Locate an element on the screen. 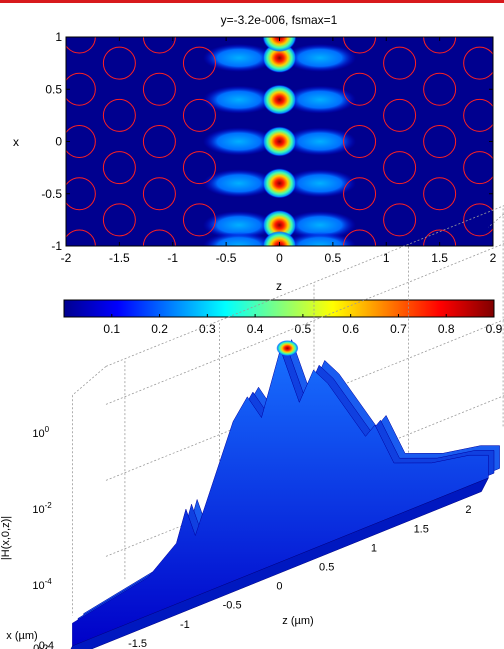 Image resolution: width=504 pixels, height=649 pixels. y-tick-label: 0.5 is located at coordinates (53, 89).